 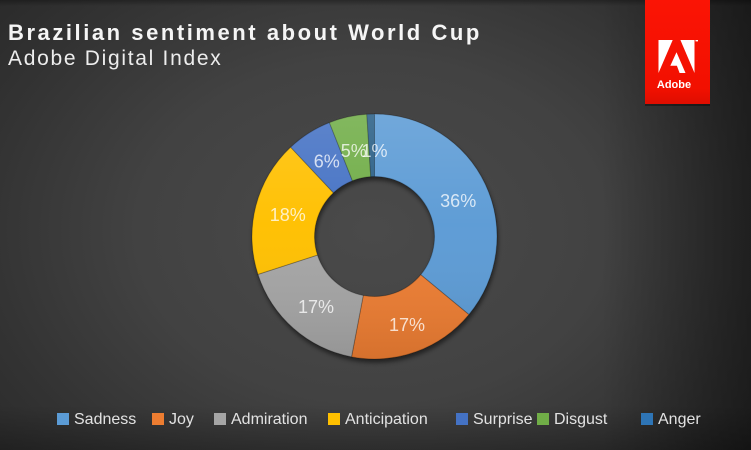 I want to click on svg-text: 1%, so click(x=374, y=151).